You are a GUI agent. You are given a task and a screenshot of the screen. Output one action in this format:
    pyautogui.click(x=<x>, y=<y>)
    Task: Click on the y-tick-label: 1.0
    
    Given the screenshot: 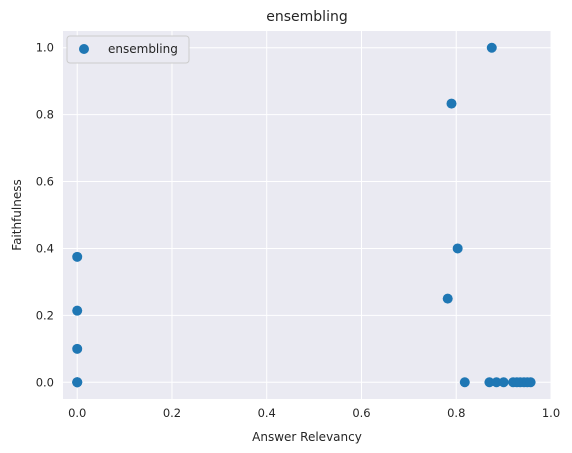 What is the action you would take?
    pyautogui.click(x=45, y=48)
    